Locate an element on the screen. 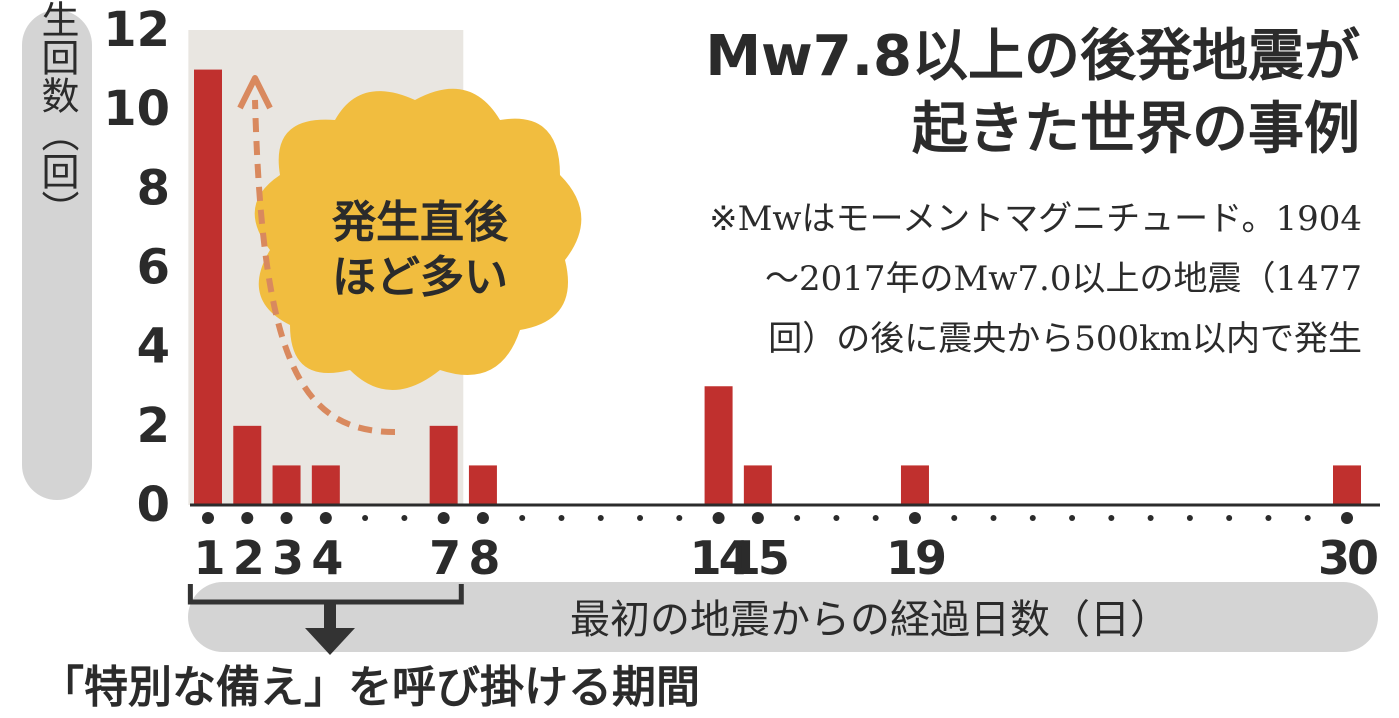  y-tick-label: 8 is located at coordinates (153, 188).